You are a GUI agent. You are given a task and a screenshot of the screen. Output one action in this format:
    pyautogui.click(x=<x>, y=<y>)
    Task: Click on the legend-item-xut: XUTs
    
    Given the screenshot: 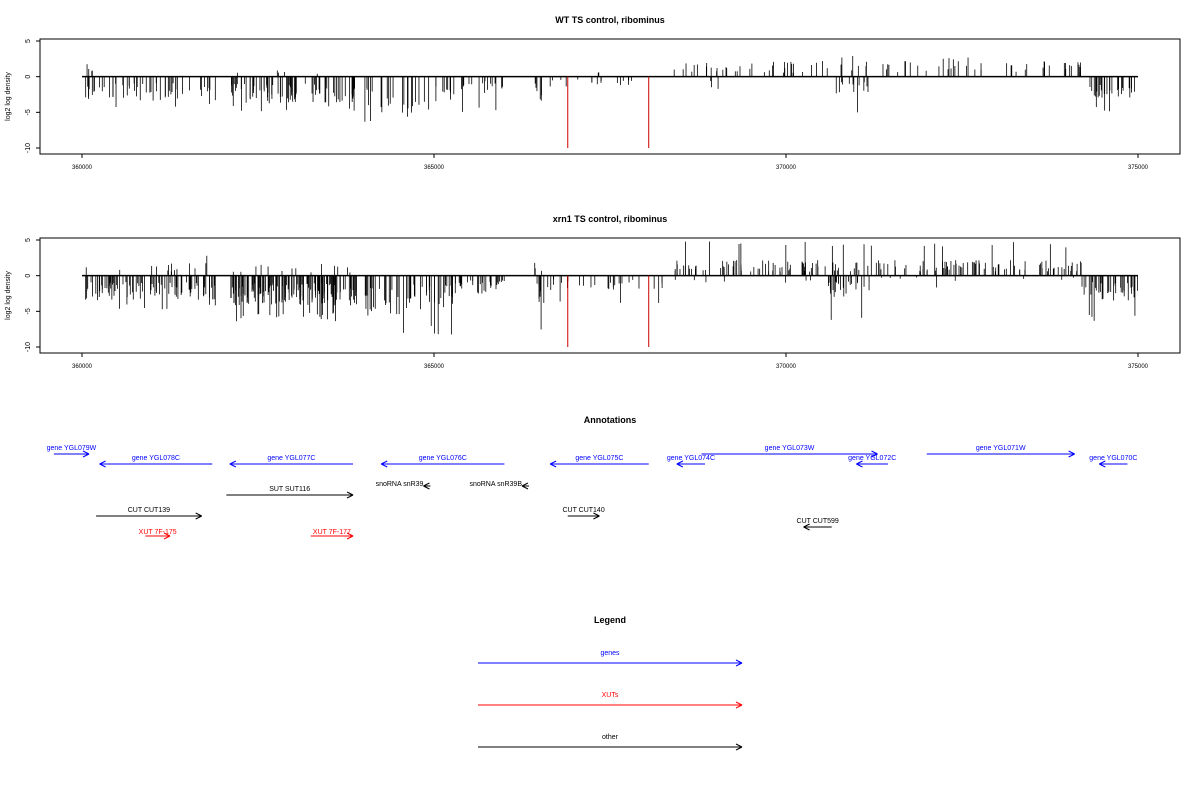 What is the action you would take?
    pyautogui.click(x=610, y=700)
    